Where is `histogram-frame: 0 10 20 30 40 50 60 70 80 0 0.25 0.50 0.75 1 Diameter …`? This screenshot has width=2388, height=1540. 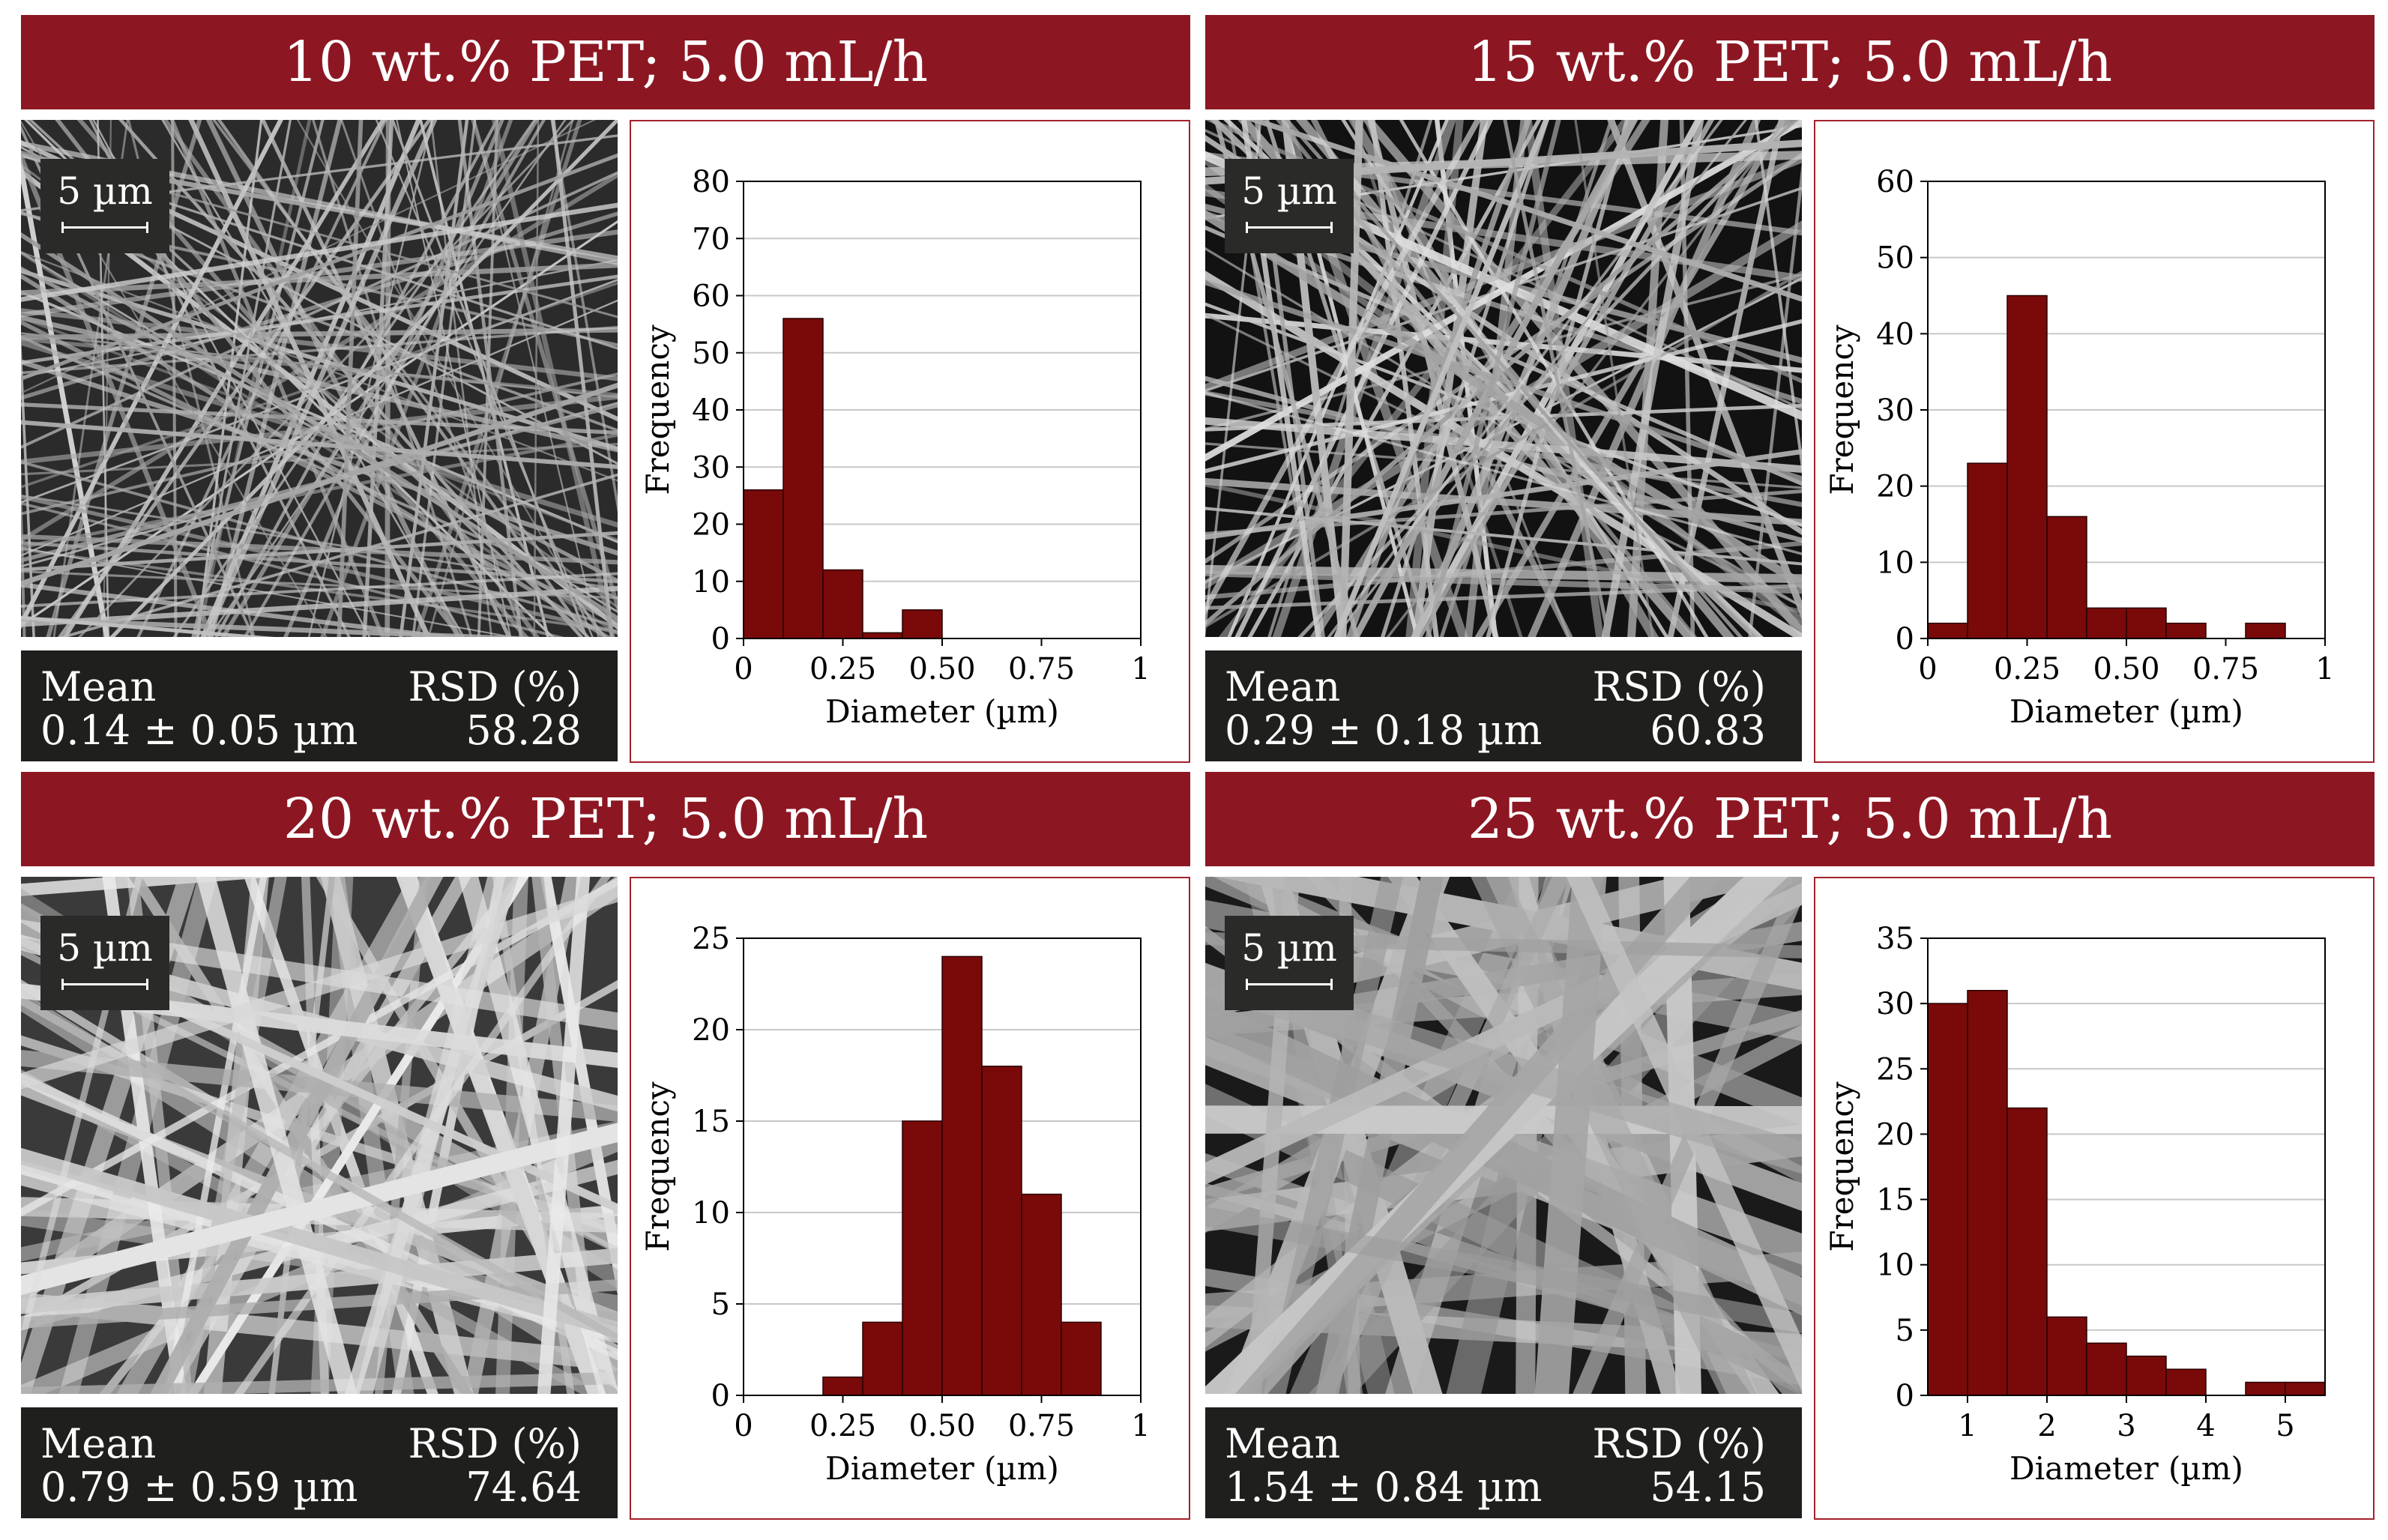 histogram-frame: 0 10 20 30 40 50 60 70 80 0 0.25 0.50 0.75 1 Diameter … is located at coordinates (910, 441).